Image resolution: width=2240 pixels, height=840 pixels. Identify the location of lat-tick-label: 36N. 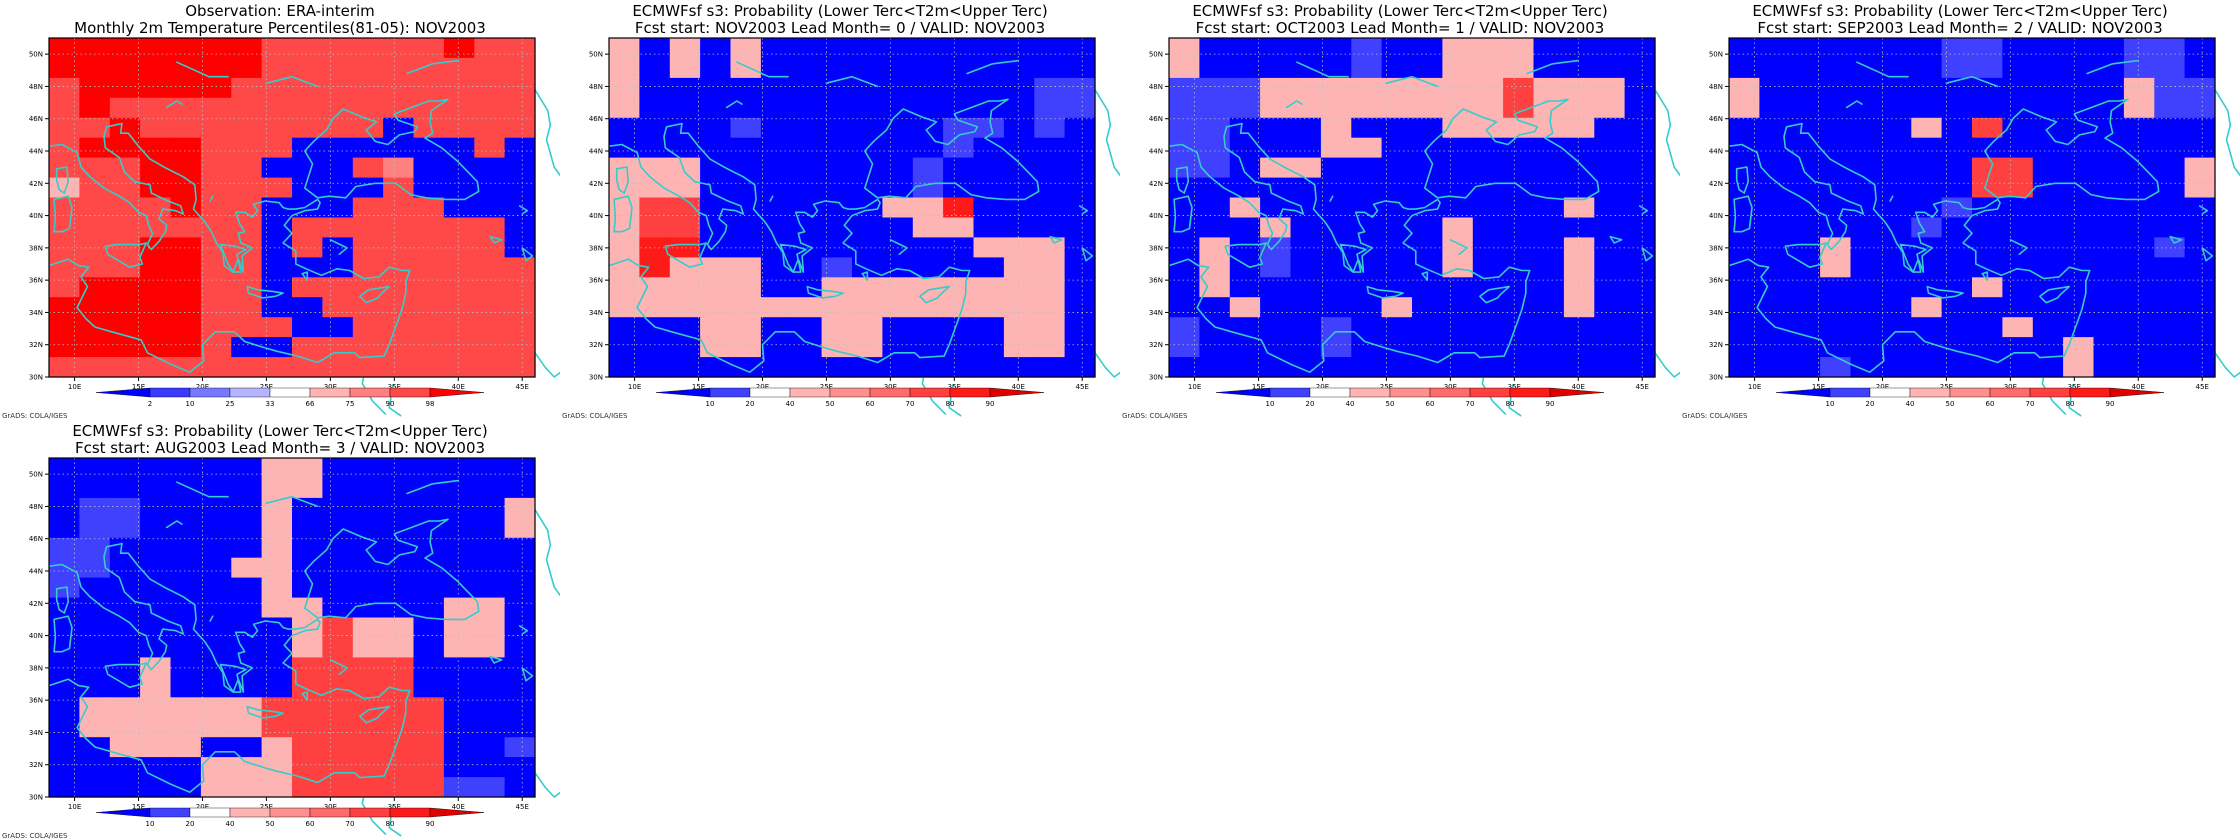
(1156, 281).